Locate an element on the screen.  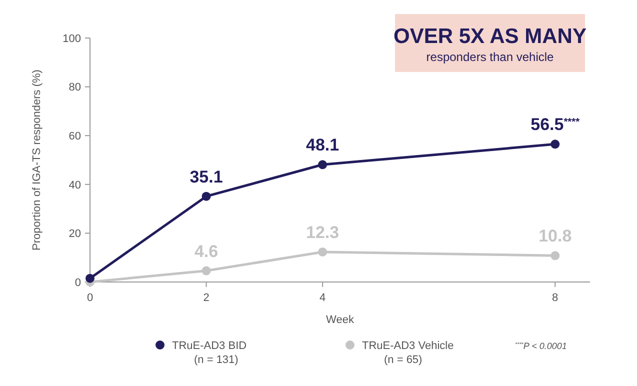
legend-label: TRuE-AD3 BID (n = 131) is located at coordinates (209, 353).